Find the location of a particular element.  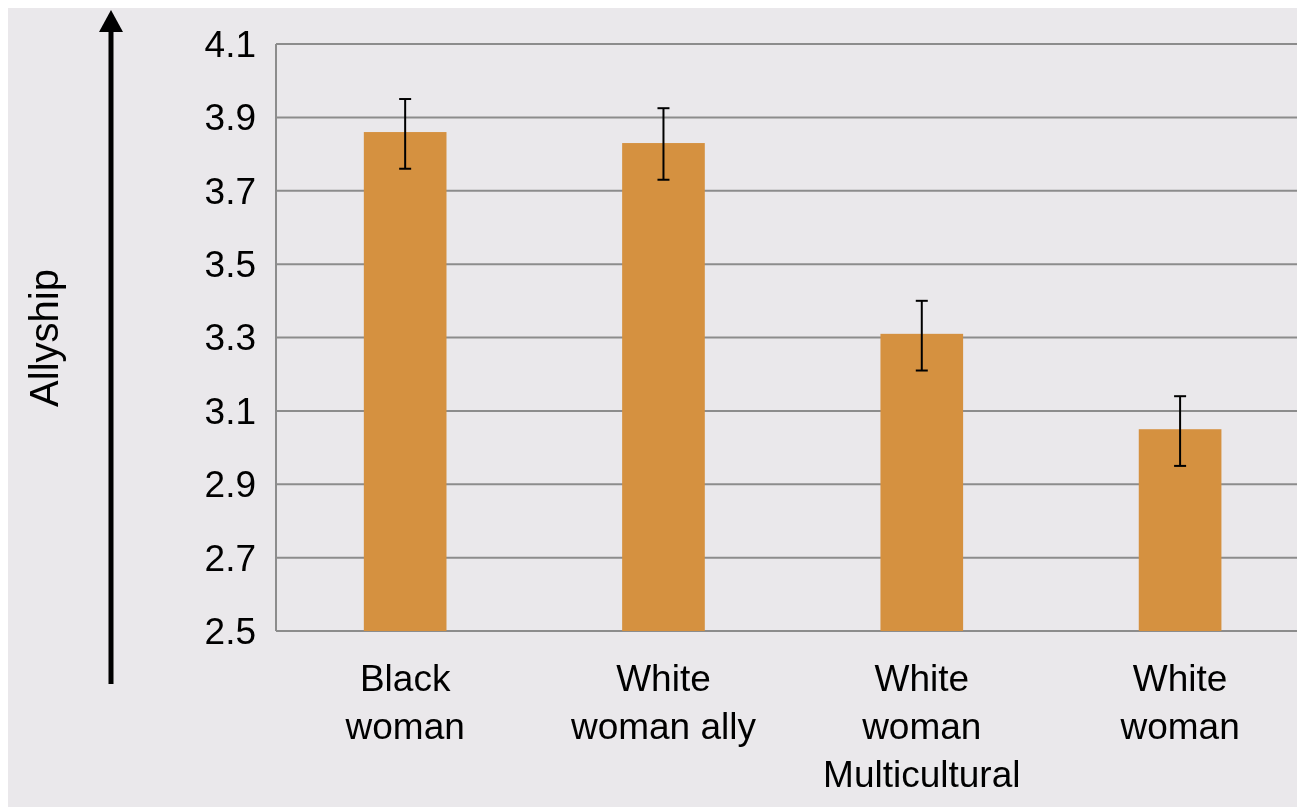

y-tick-label: 2.9 is located at coordinates (230, 485).